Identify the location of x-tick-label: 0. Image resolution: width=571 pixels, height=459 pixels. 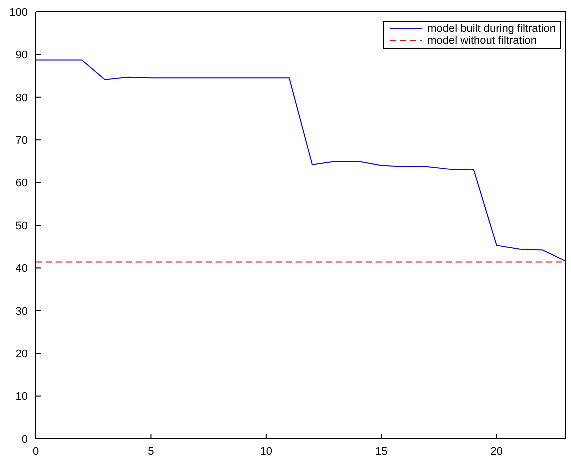
(36, 452).